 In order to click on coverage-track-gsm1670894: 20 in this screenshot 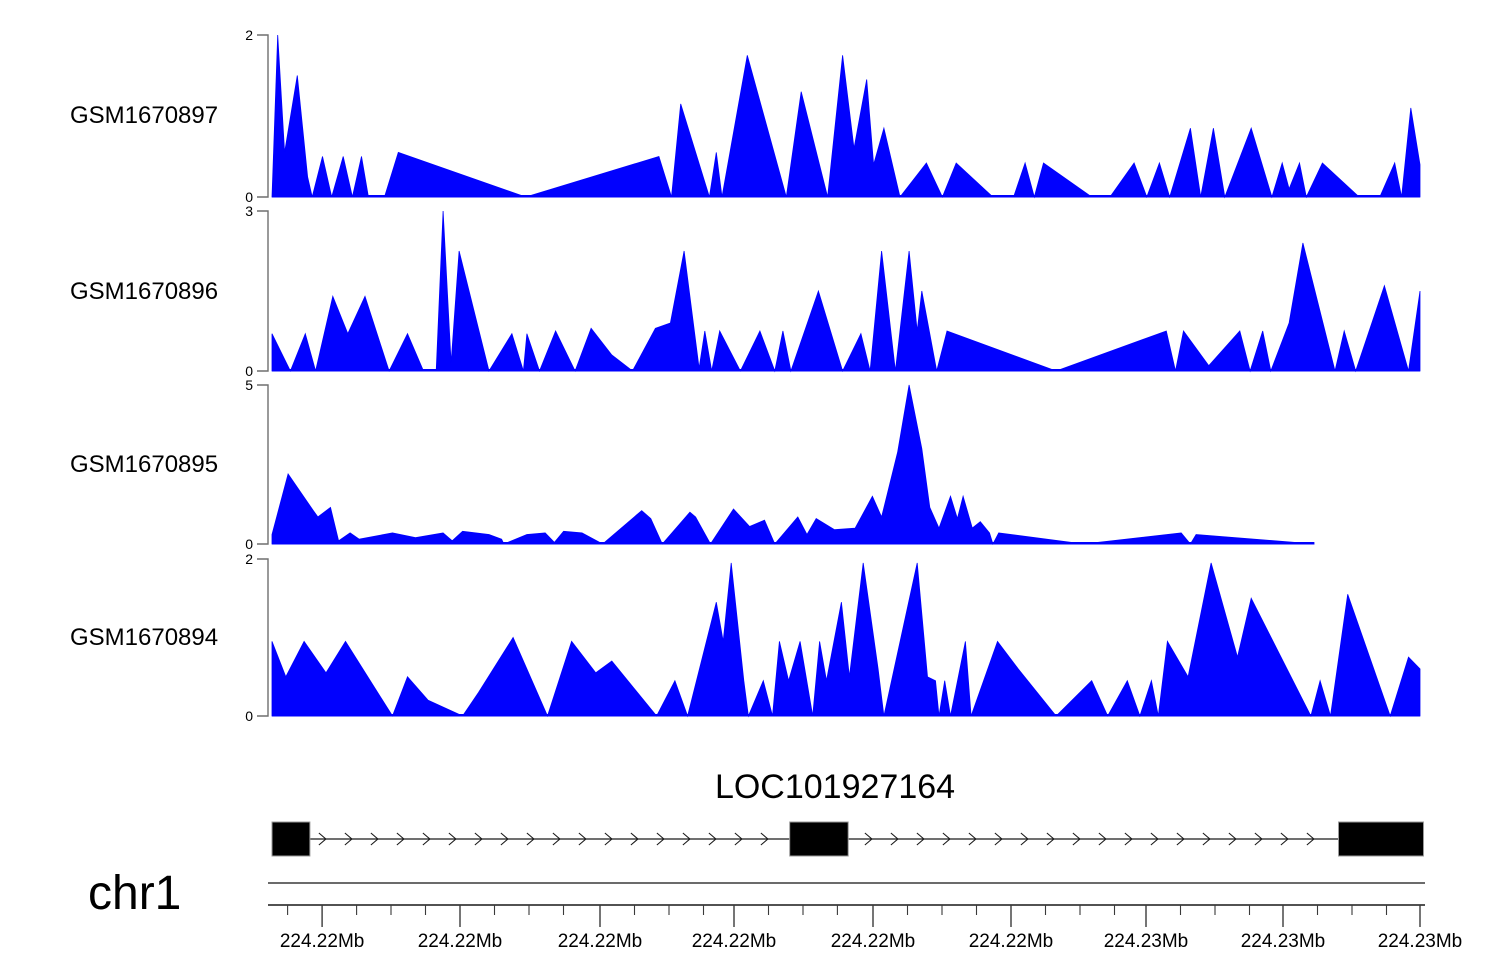, I will do `click(833, 637)`.